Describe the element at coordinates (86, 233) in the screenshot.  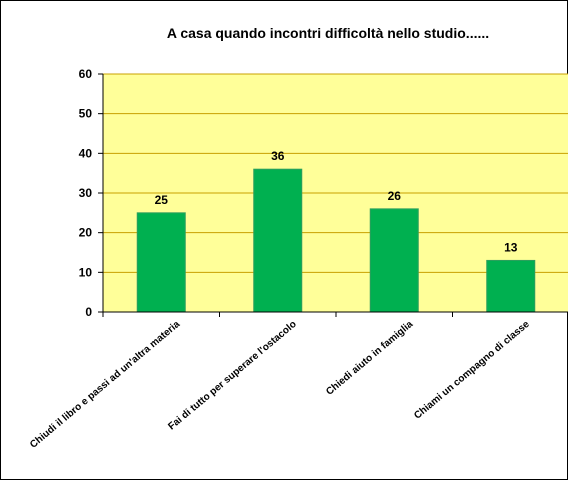
I see `y-tick-label: 20` at that location.